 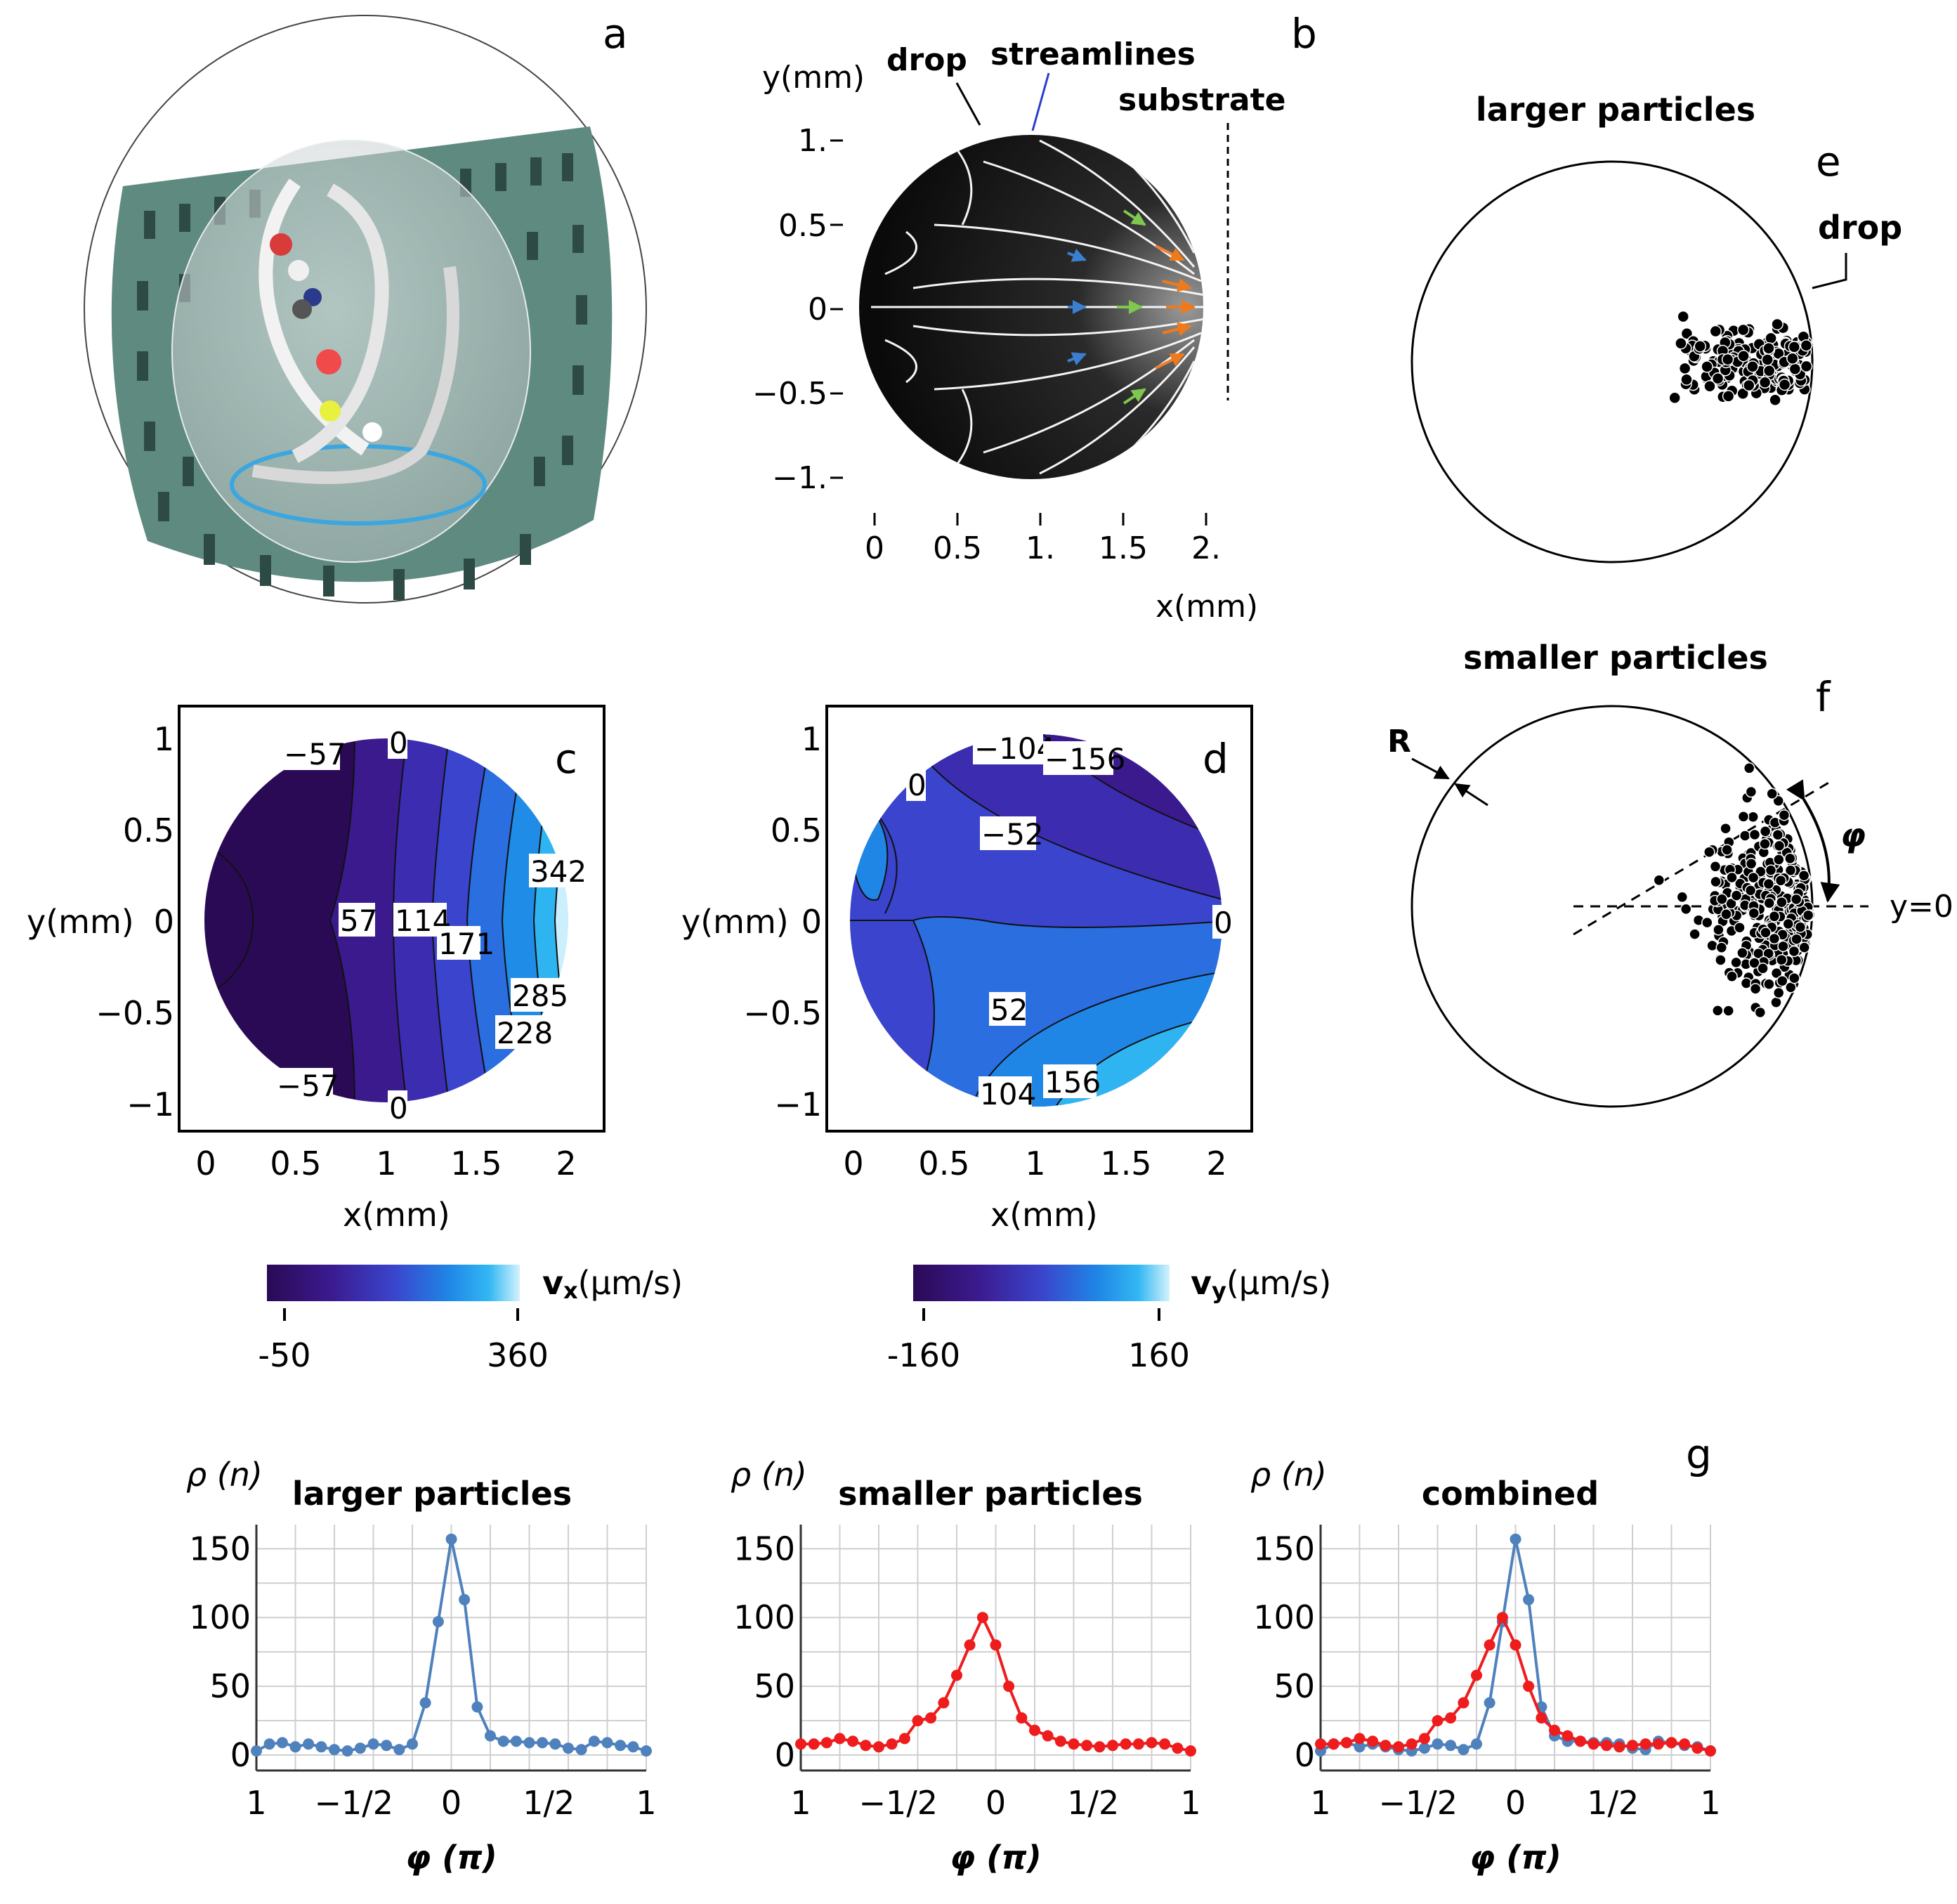 What do you see at coordinates (1670, 873) in the screenshot?
I see `panel-f: smaller particles f R φ y=0` at bounding box center [1670, 873].